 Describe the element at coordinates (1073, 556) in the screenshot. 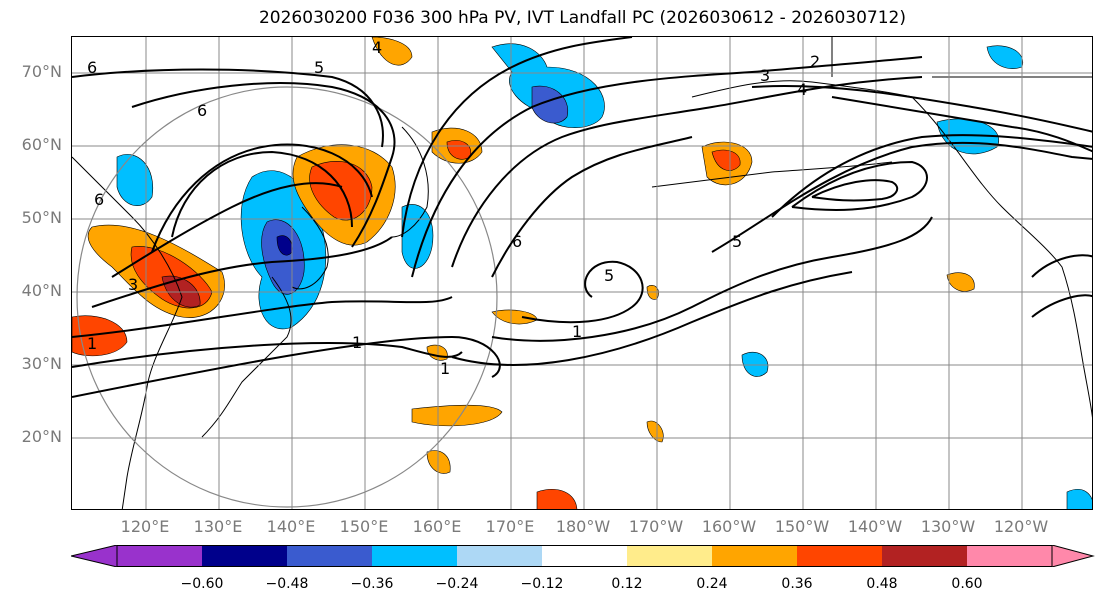

I see `colorbar-extend-high` at that location.